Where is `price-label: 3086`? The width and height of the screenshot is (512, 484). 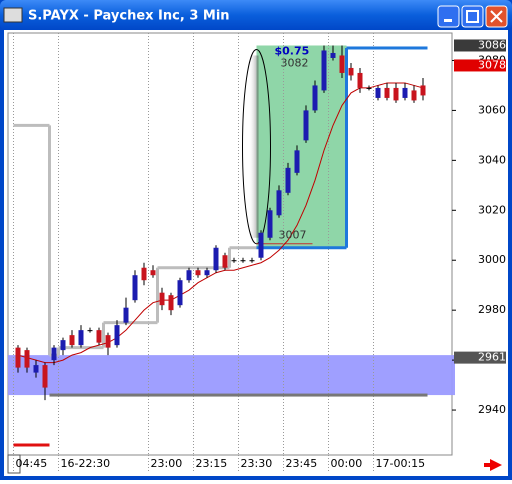
price-label: 3086 is located at coordinates (492, 44).